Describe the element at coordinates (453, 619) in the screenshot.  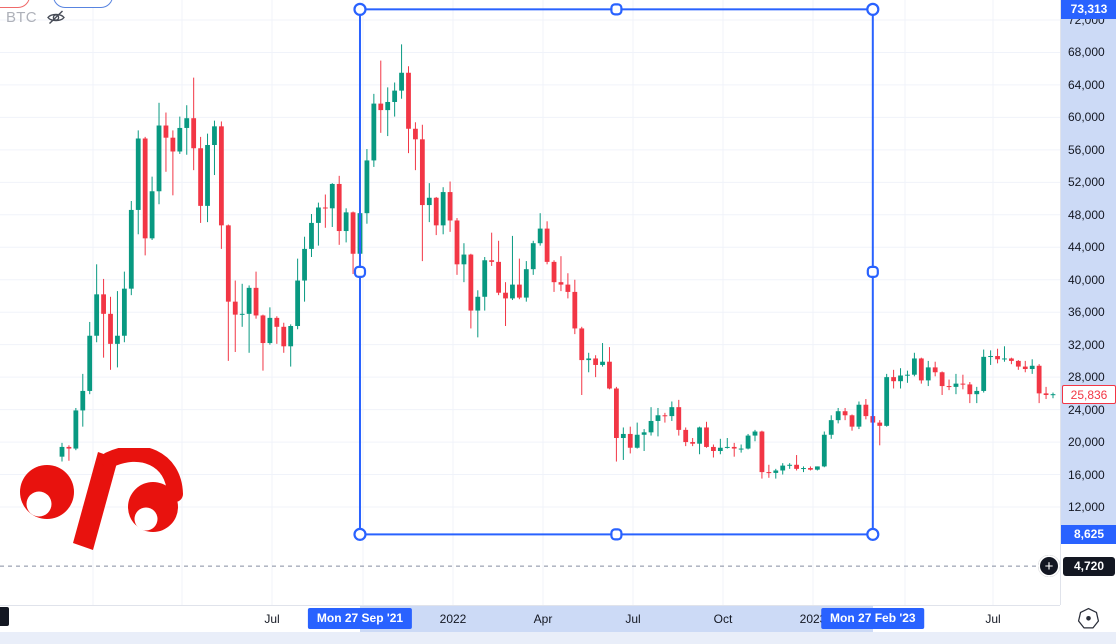
I see `time-tick-label: 2022` at that location.